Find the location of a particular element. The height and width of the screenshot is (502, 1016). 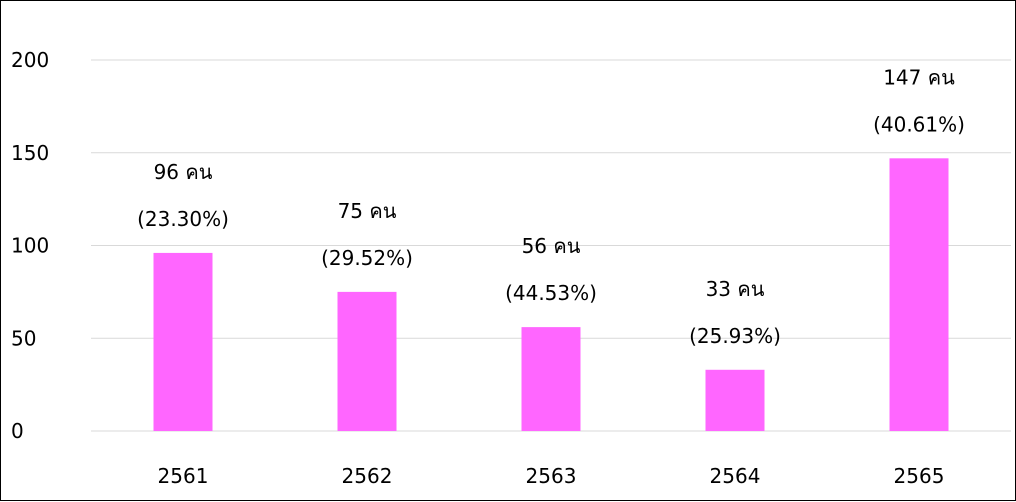

data-label-percent: (23.30%) is located at coordinates (183, 219).